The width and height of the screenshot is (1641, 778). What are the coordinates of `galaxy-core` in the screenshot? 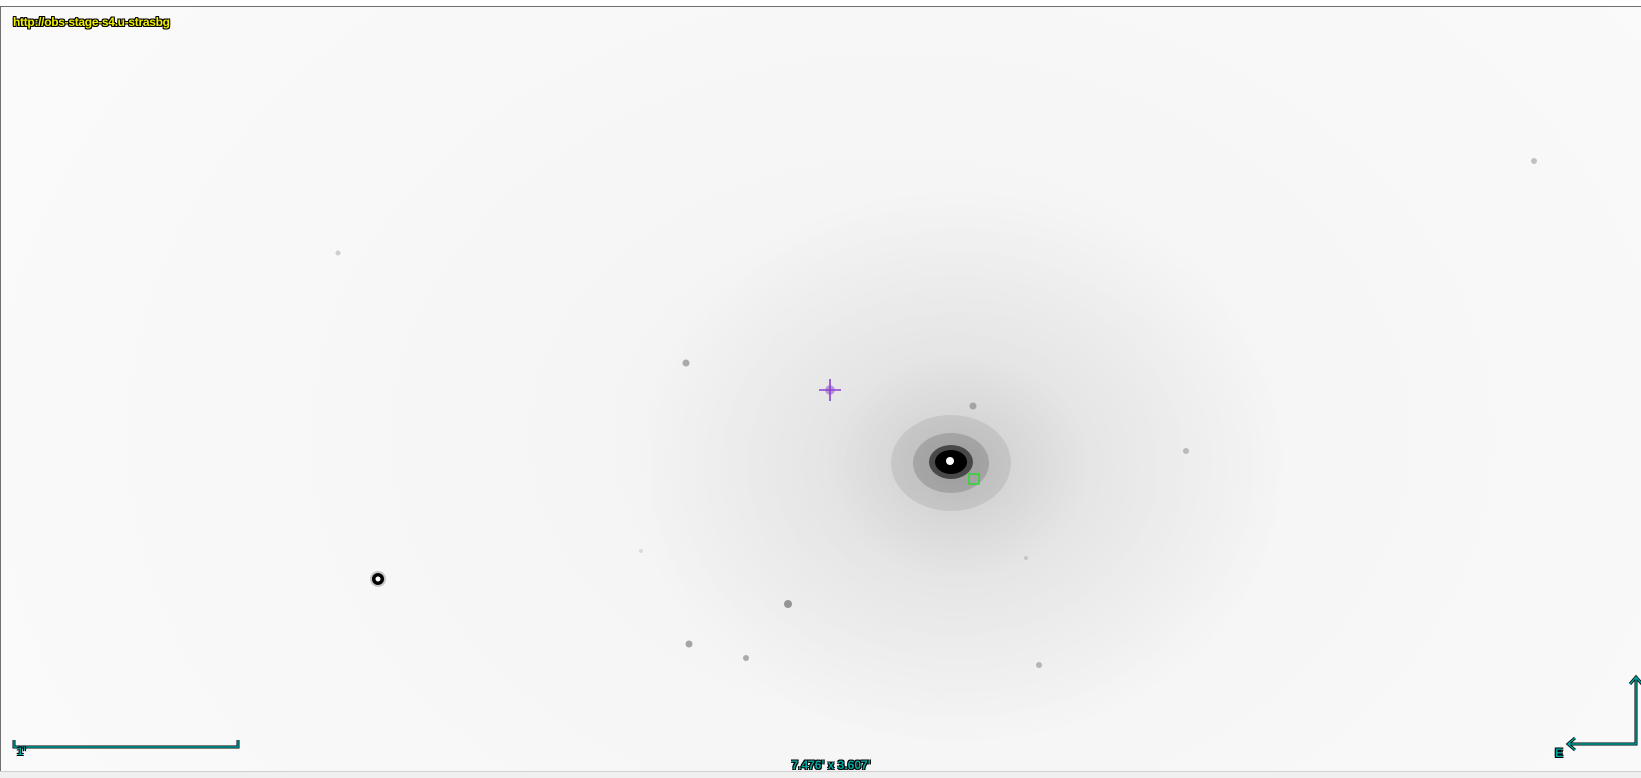 It's located at (951, 463).